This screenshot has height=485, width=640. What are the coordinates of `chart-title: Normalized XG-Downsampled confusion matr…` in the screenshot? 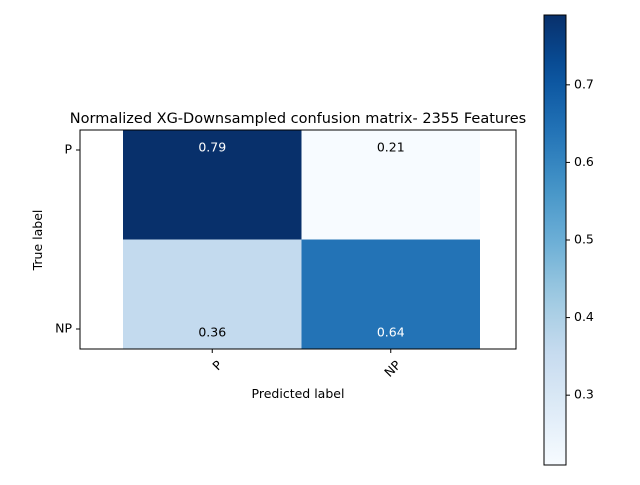 It's located at (298, 119).